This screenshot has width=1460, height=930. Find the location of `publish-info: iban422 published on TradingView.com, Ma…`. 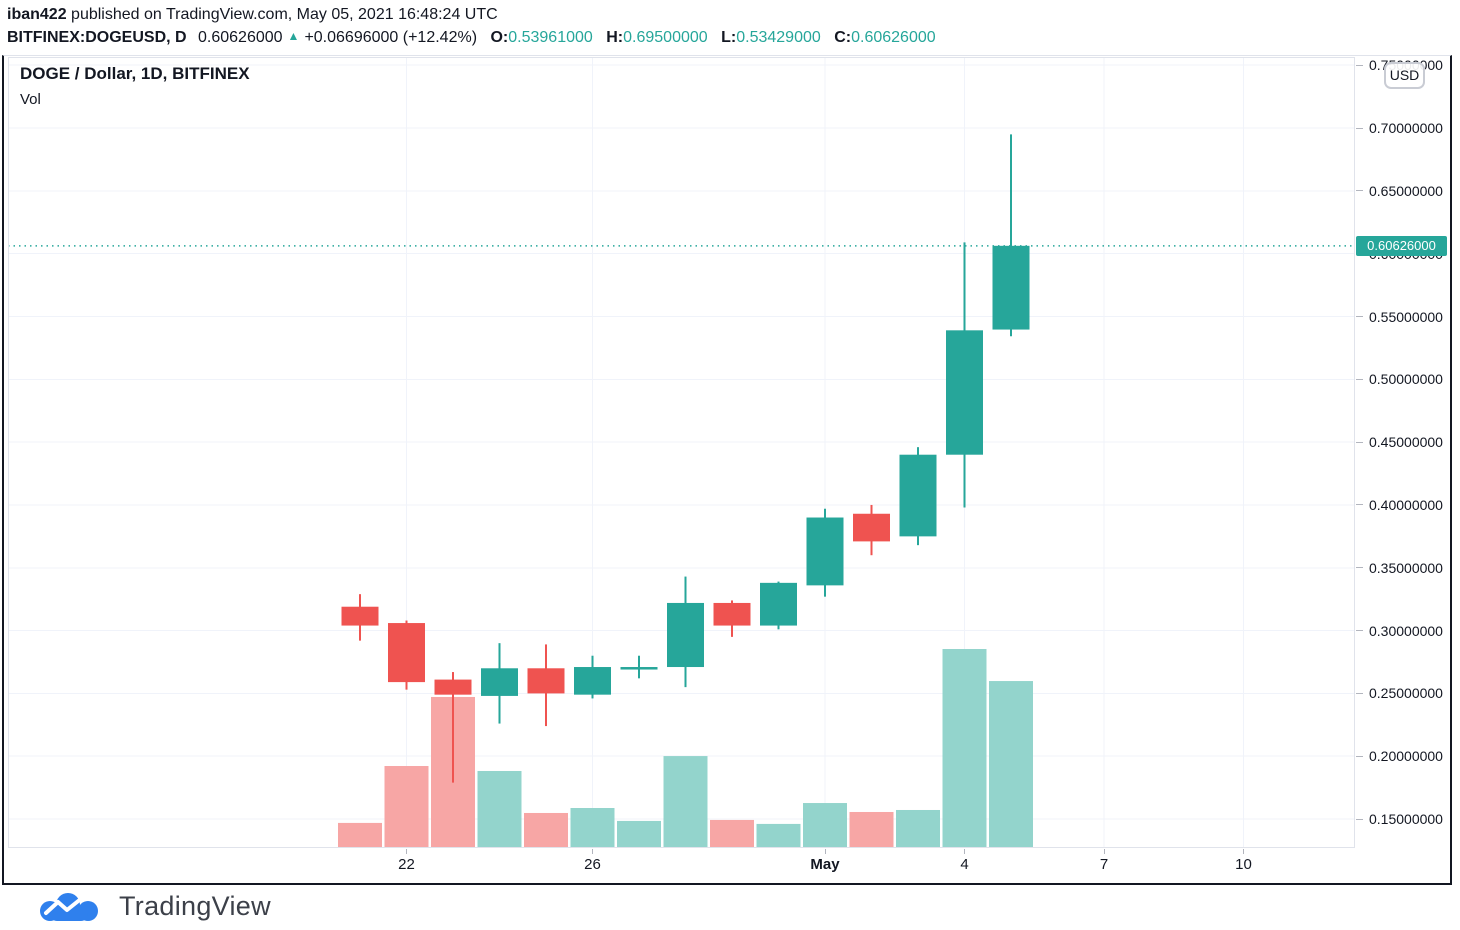

publish-info: iban422 published on TradingView.com, Ma… is located at coordinates (252, 15).